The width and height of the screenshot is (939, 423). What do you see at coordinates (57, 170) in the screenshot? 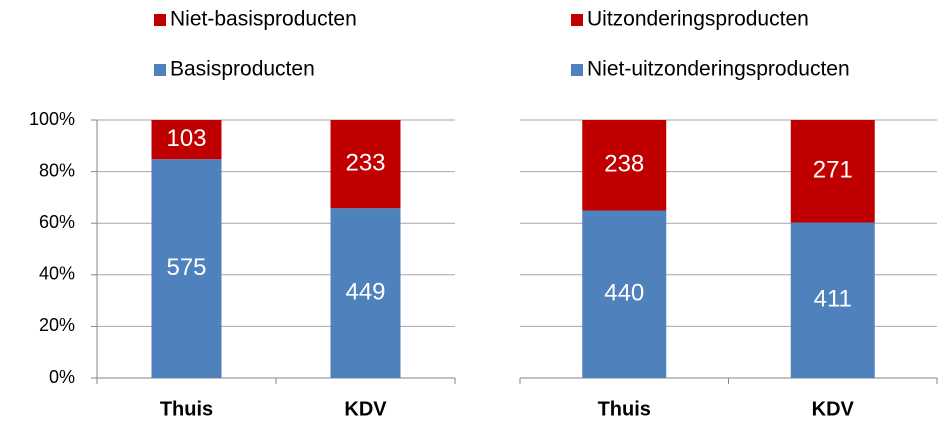
I see `y-tick-label: 80%` at bounding box center [57, 170].